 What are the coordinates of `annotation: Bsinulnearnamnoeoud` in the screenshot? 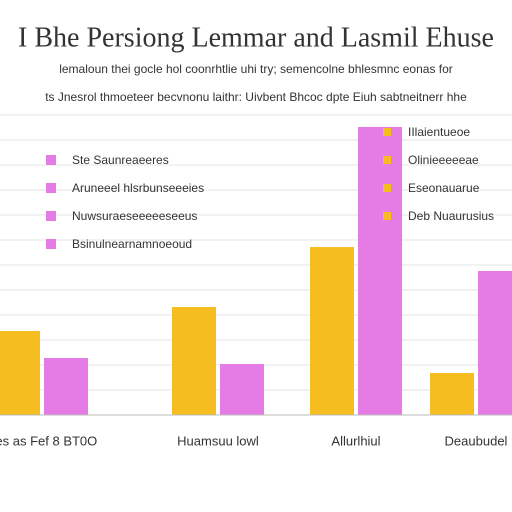 It's located at (132, 244).